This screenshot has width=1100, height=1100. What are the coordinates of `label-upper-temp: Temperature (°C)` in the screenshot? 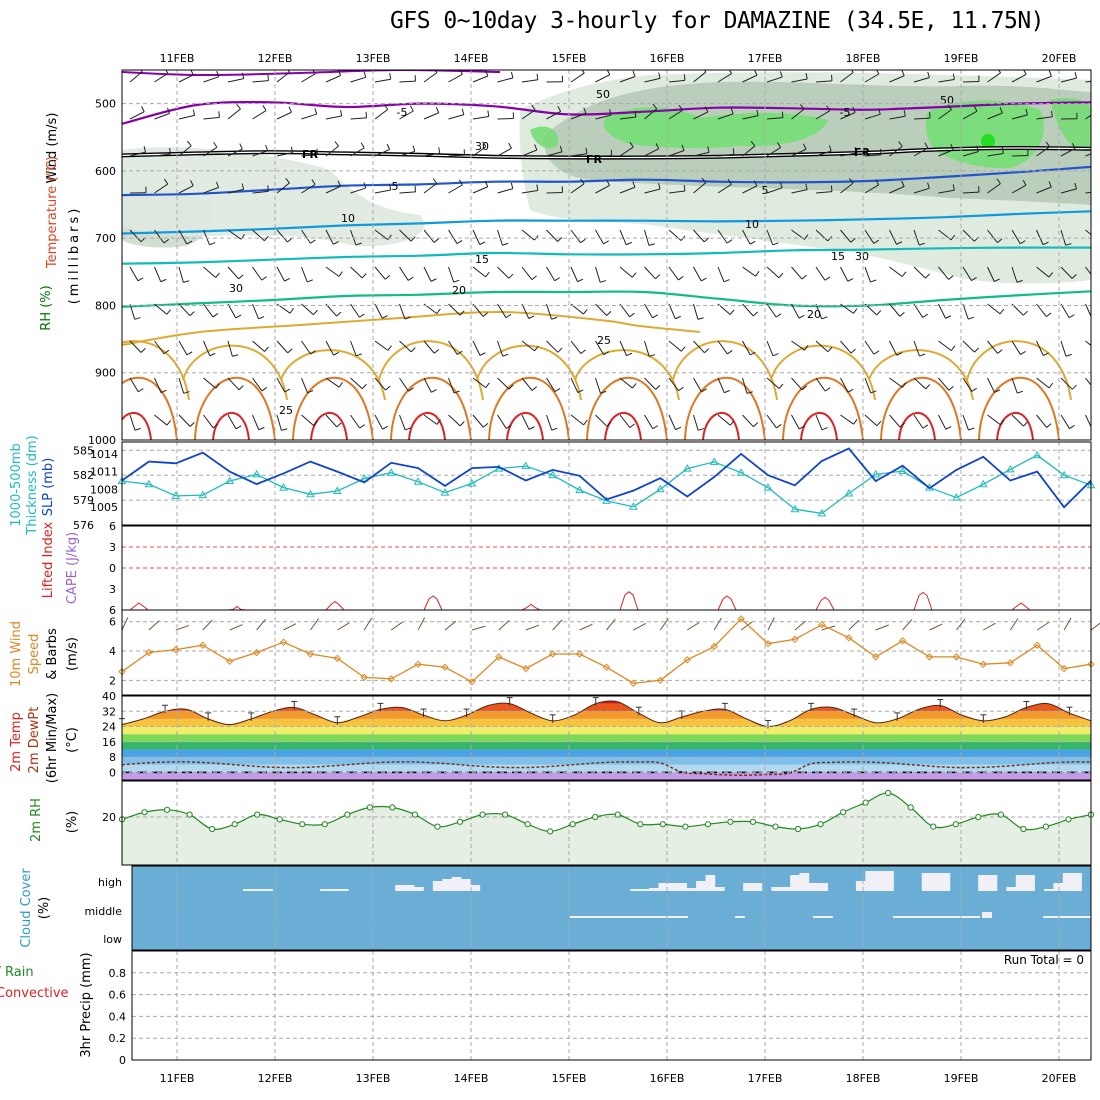 It's located at (52, 212).